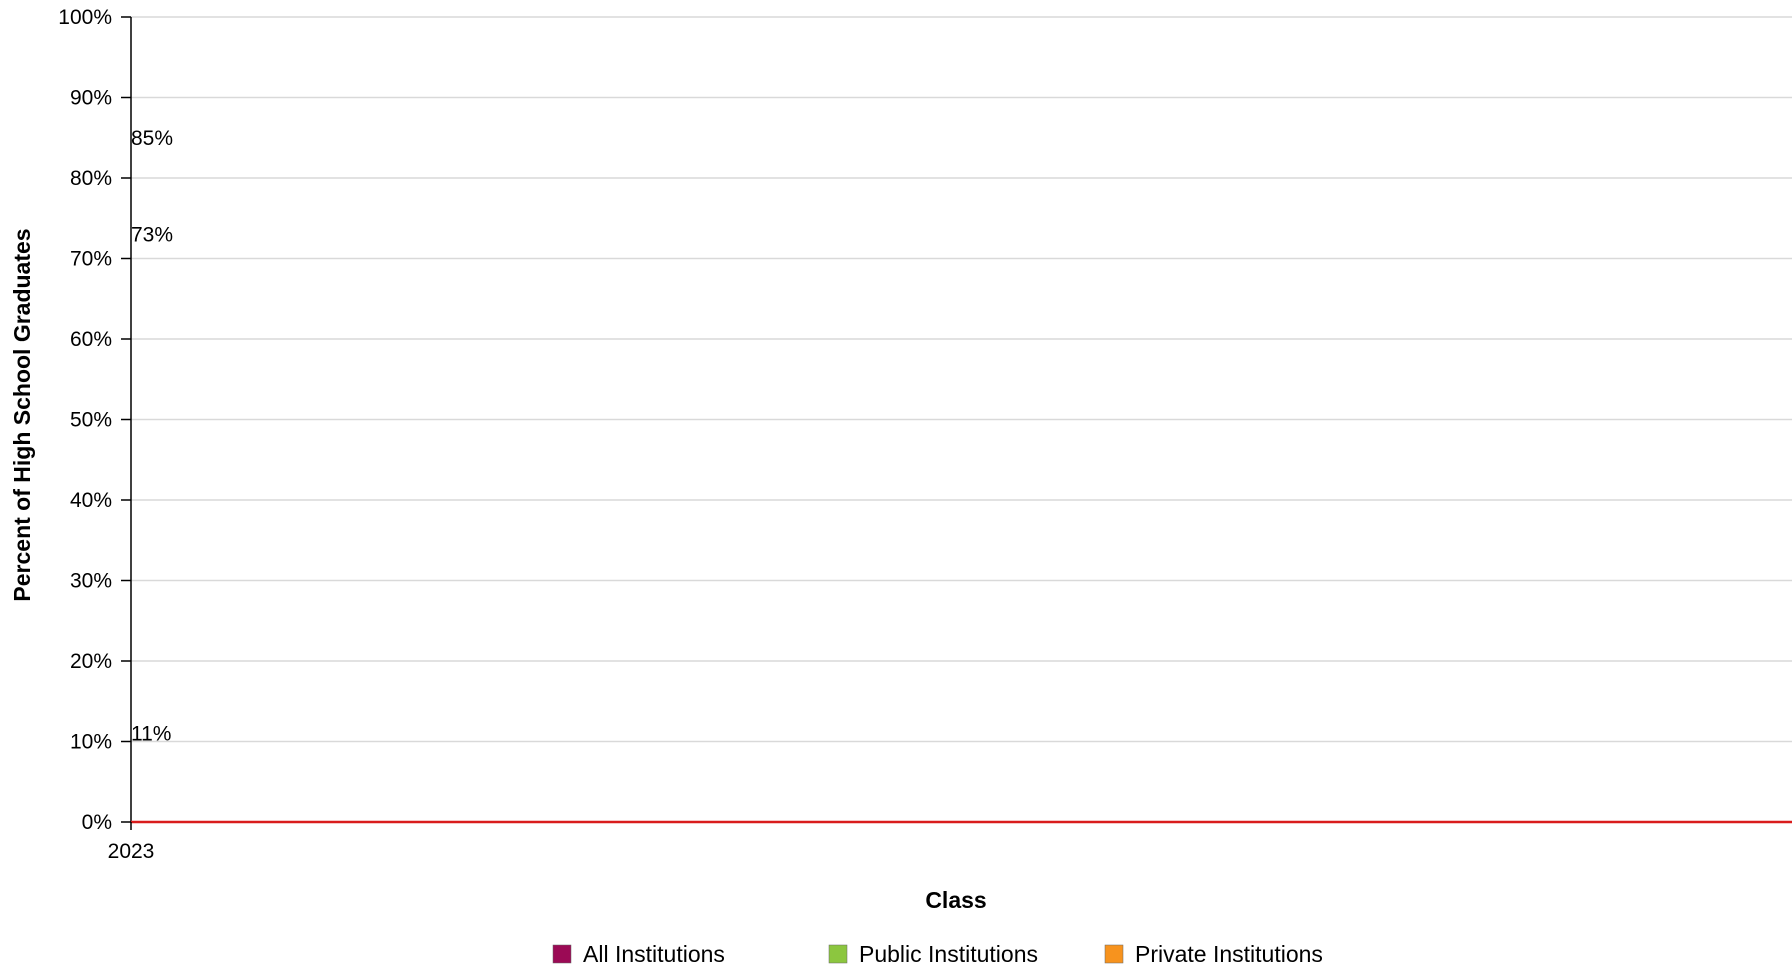  I want to click on legend-label: Private Institutions, so click(1229, 954).